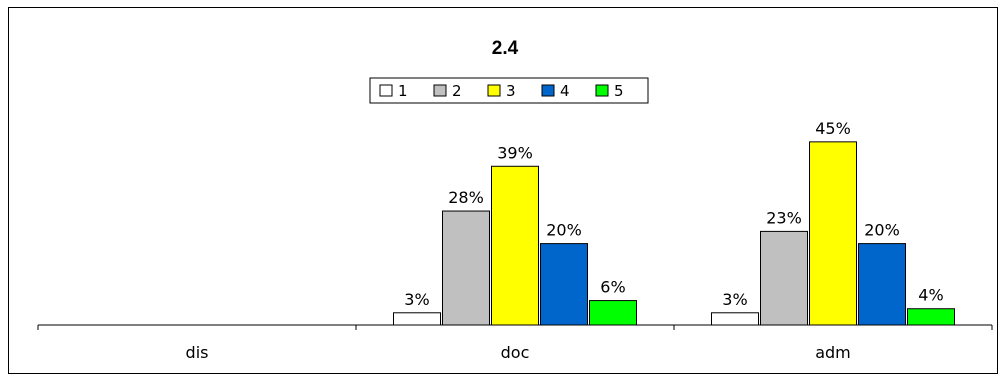 The image size is (1007, 379). What do you see at coordinates (619, 91) in the screenshot?
I see `legend-label-5: 5` at bounding box center [619, 91].